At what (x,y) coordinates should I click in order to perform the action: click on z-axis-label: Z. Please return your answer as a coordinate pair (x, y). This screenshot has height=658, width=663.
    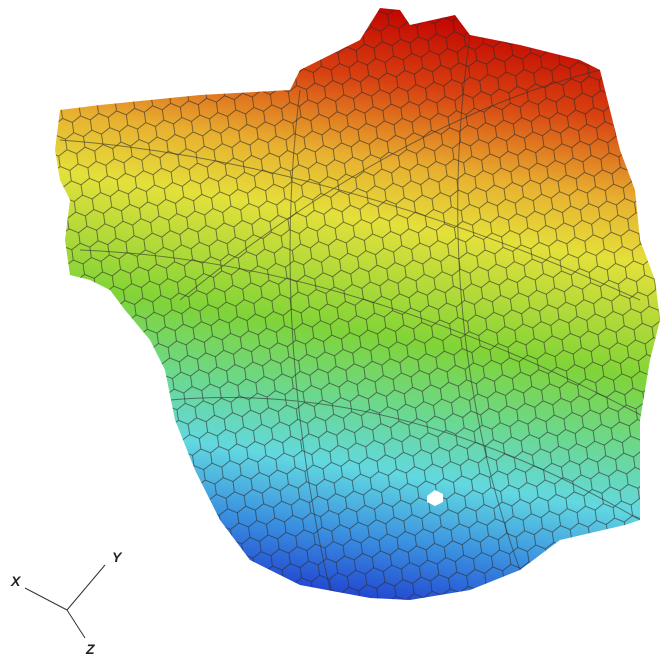
    Looking at the image, I should click on (90, 649).